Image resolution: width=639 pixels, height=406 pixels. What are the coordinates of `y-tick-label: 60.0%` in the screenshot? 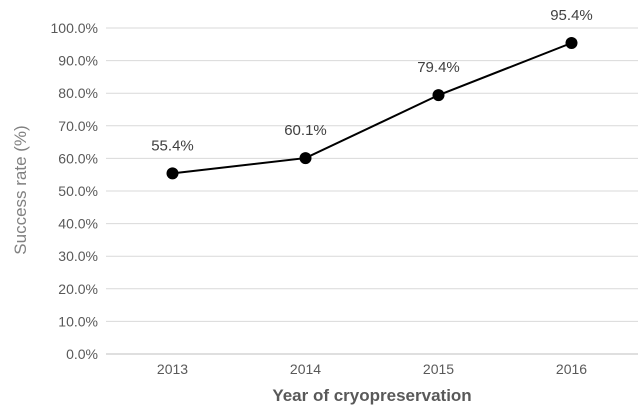 It's located at (78, 158).